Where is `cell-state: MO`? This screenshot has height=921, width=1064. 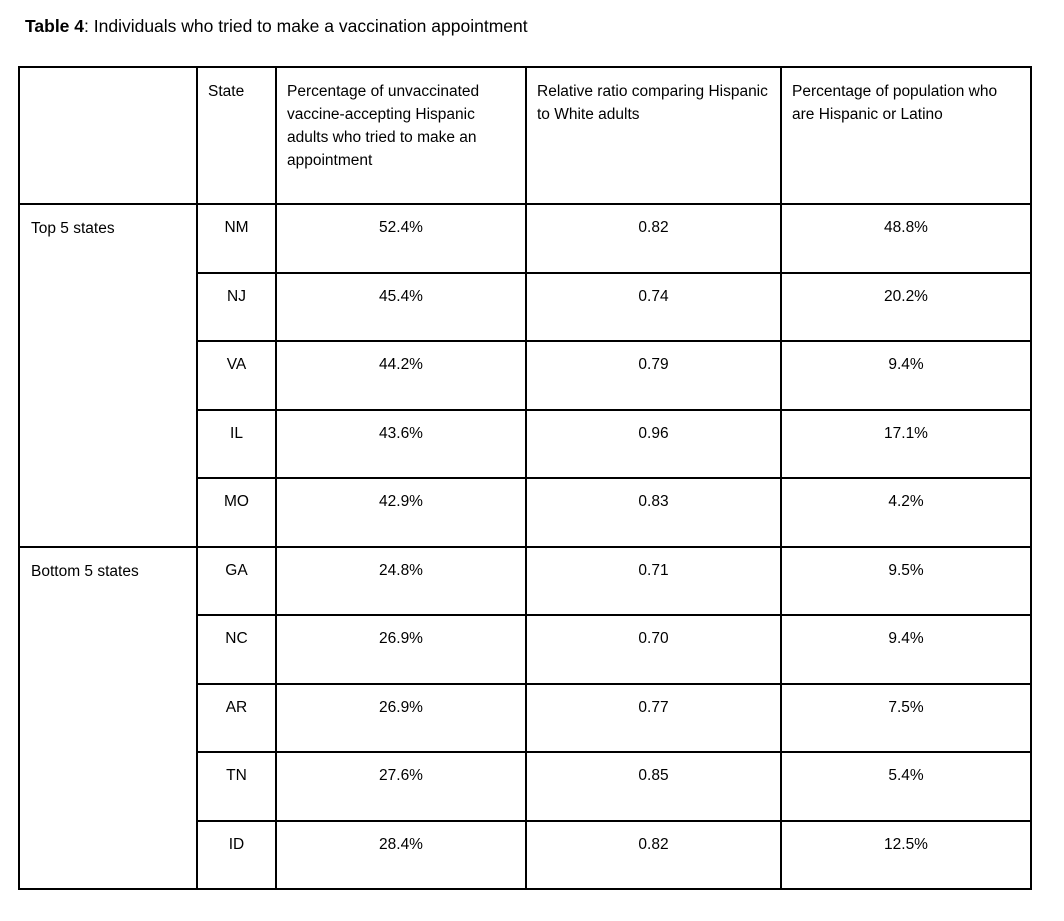
cell-state: MO is located at coordinates (236, 512).